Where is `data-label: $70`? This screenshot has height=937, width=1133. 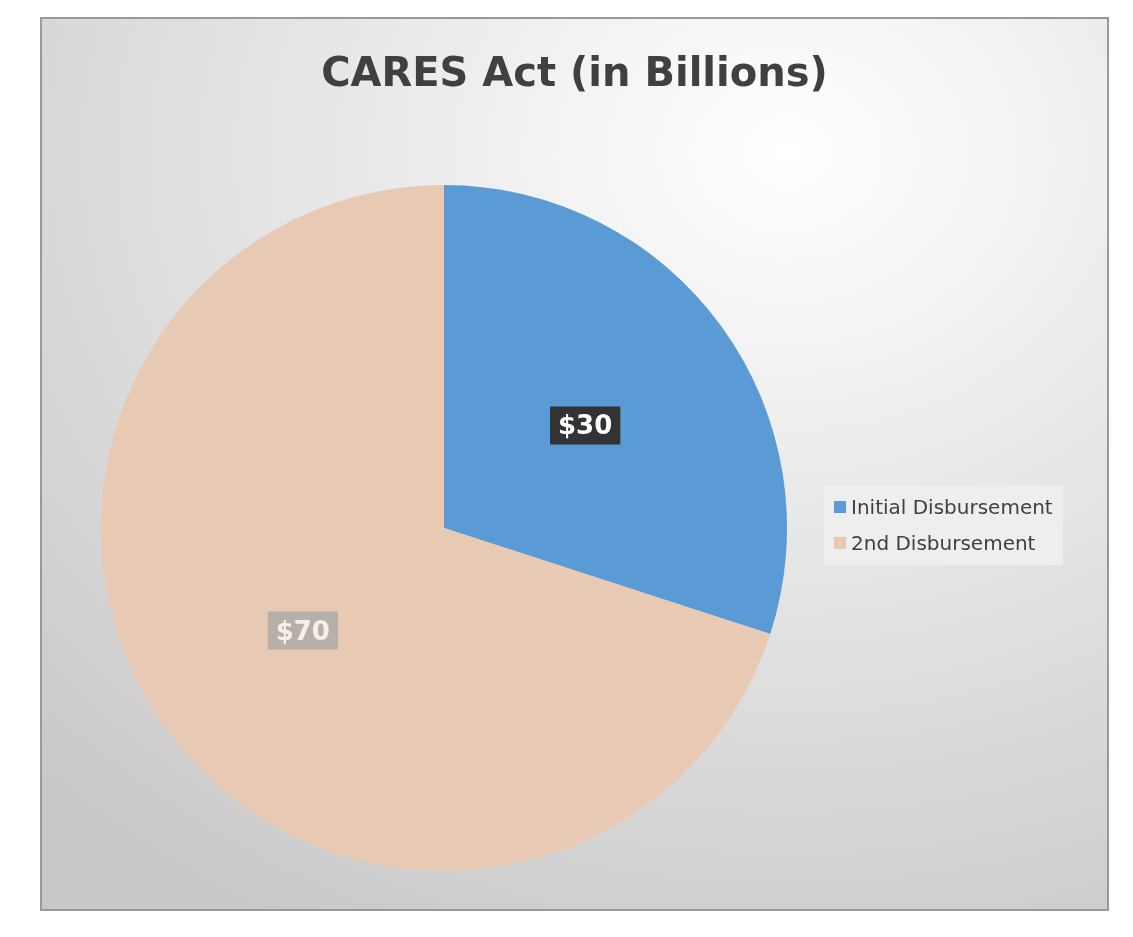 data-label: $70 is located at coordinates (302, 630).